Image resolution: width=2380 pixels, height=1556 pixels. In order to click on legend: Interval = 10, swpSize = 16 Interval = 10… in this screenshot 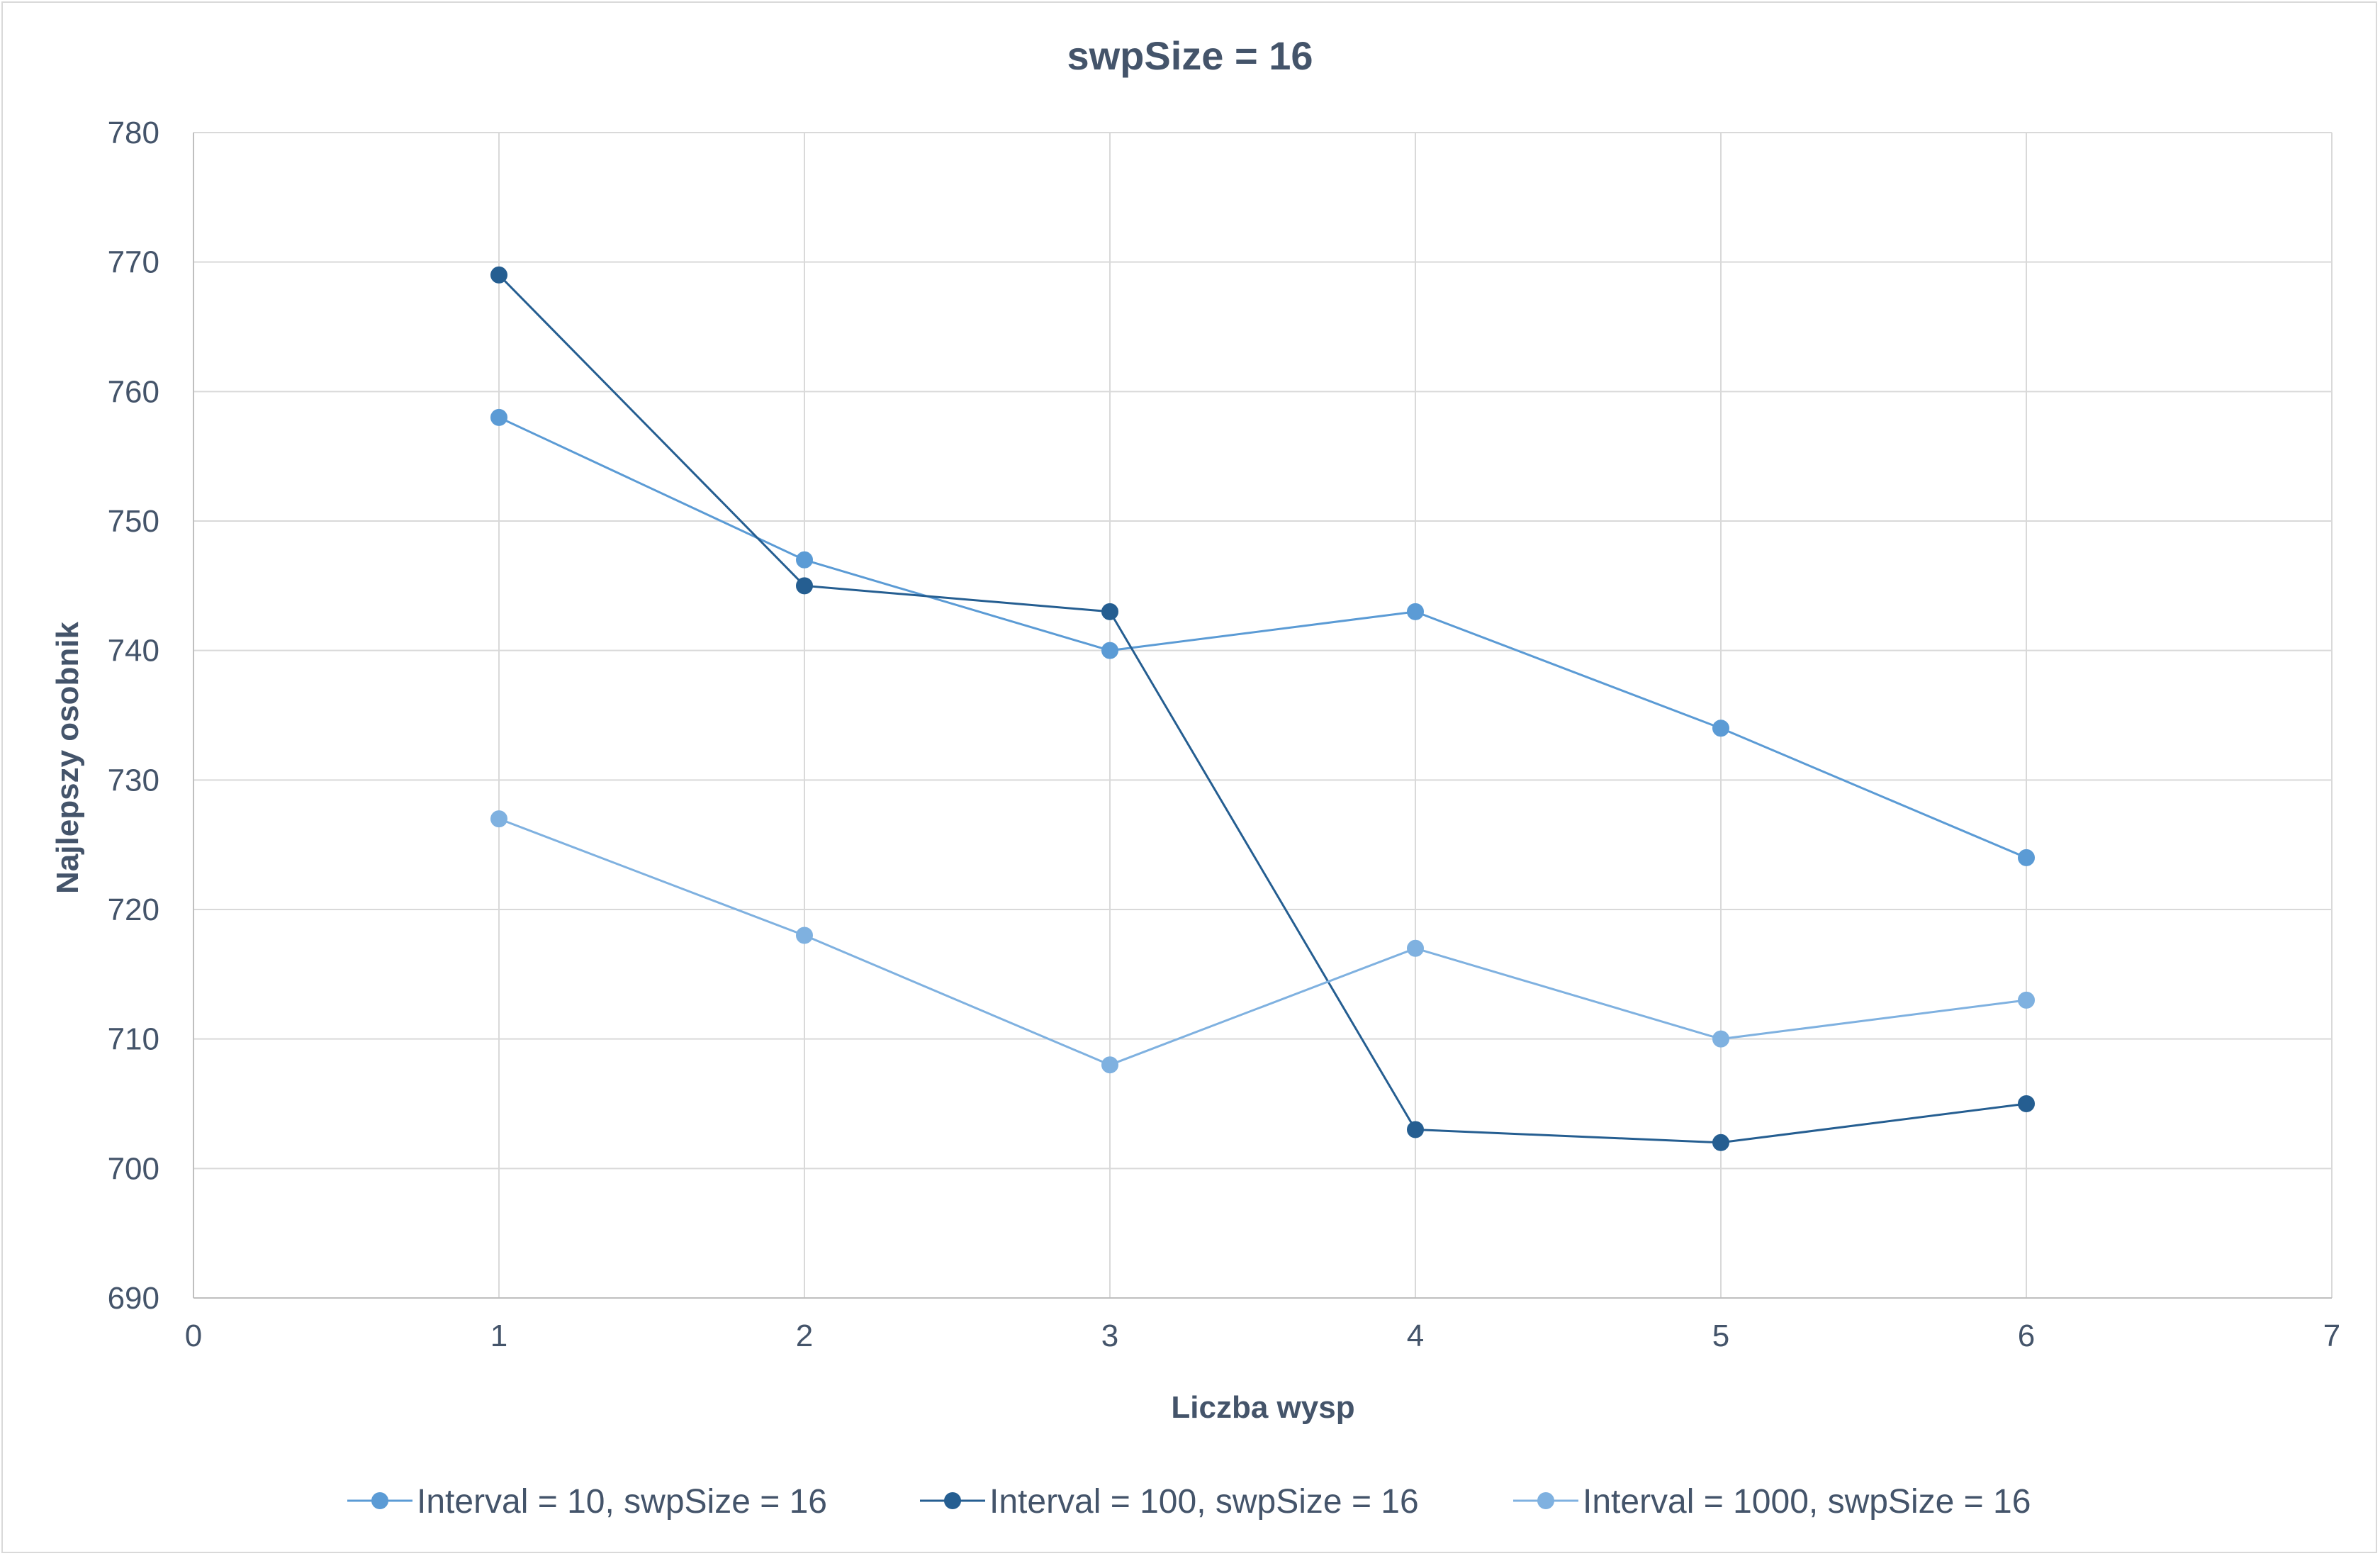, I will do `click(1189, 1502)`.